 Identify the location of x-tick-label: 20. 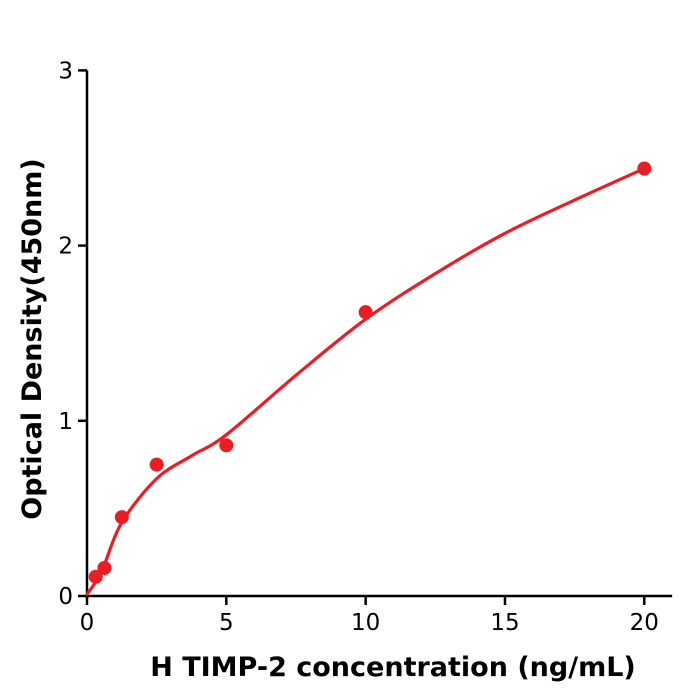
(644, 623).